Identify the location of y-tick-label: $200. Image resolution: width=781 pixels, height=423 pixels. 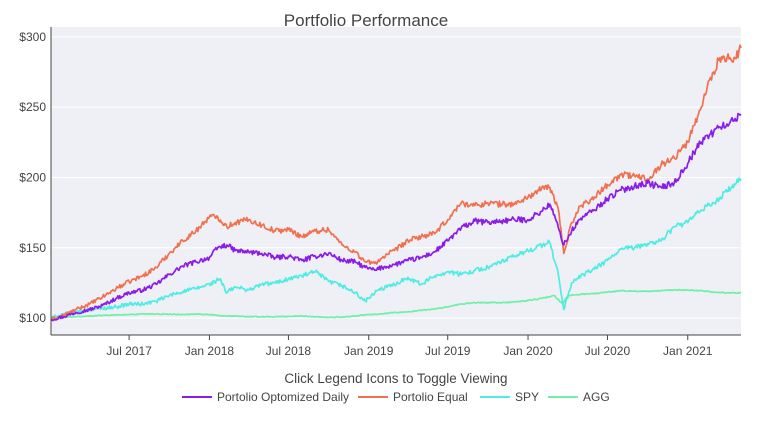
(32, 177).